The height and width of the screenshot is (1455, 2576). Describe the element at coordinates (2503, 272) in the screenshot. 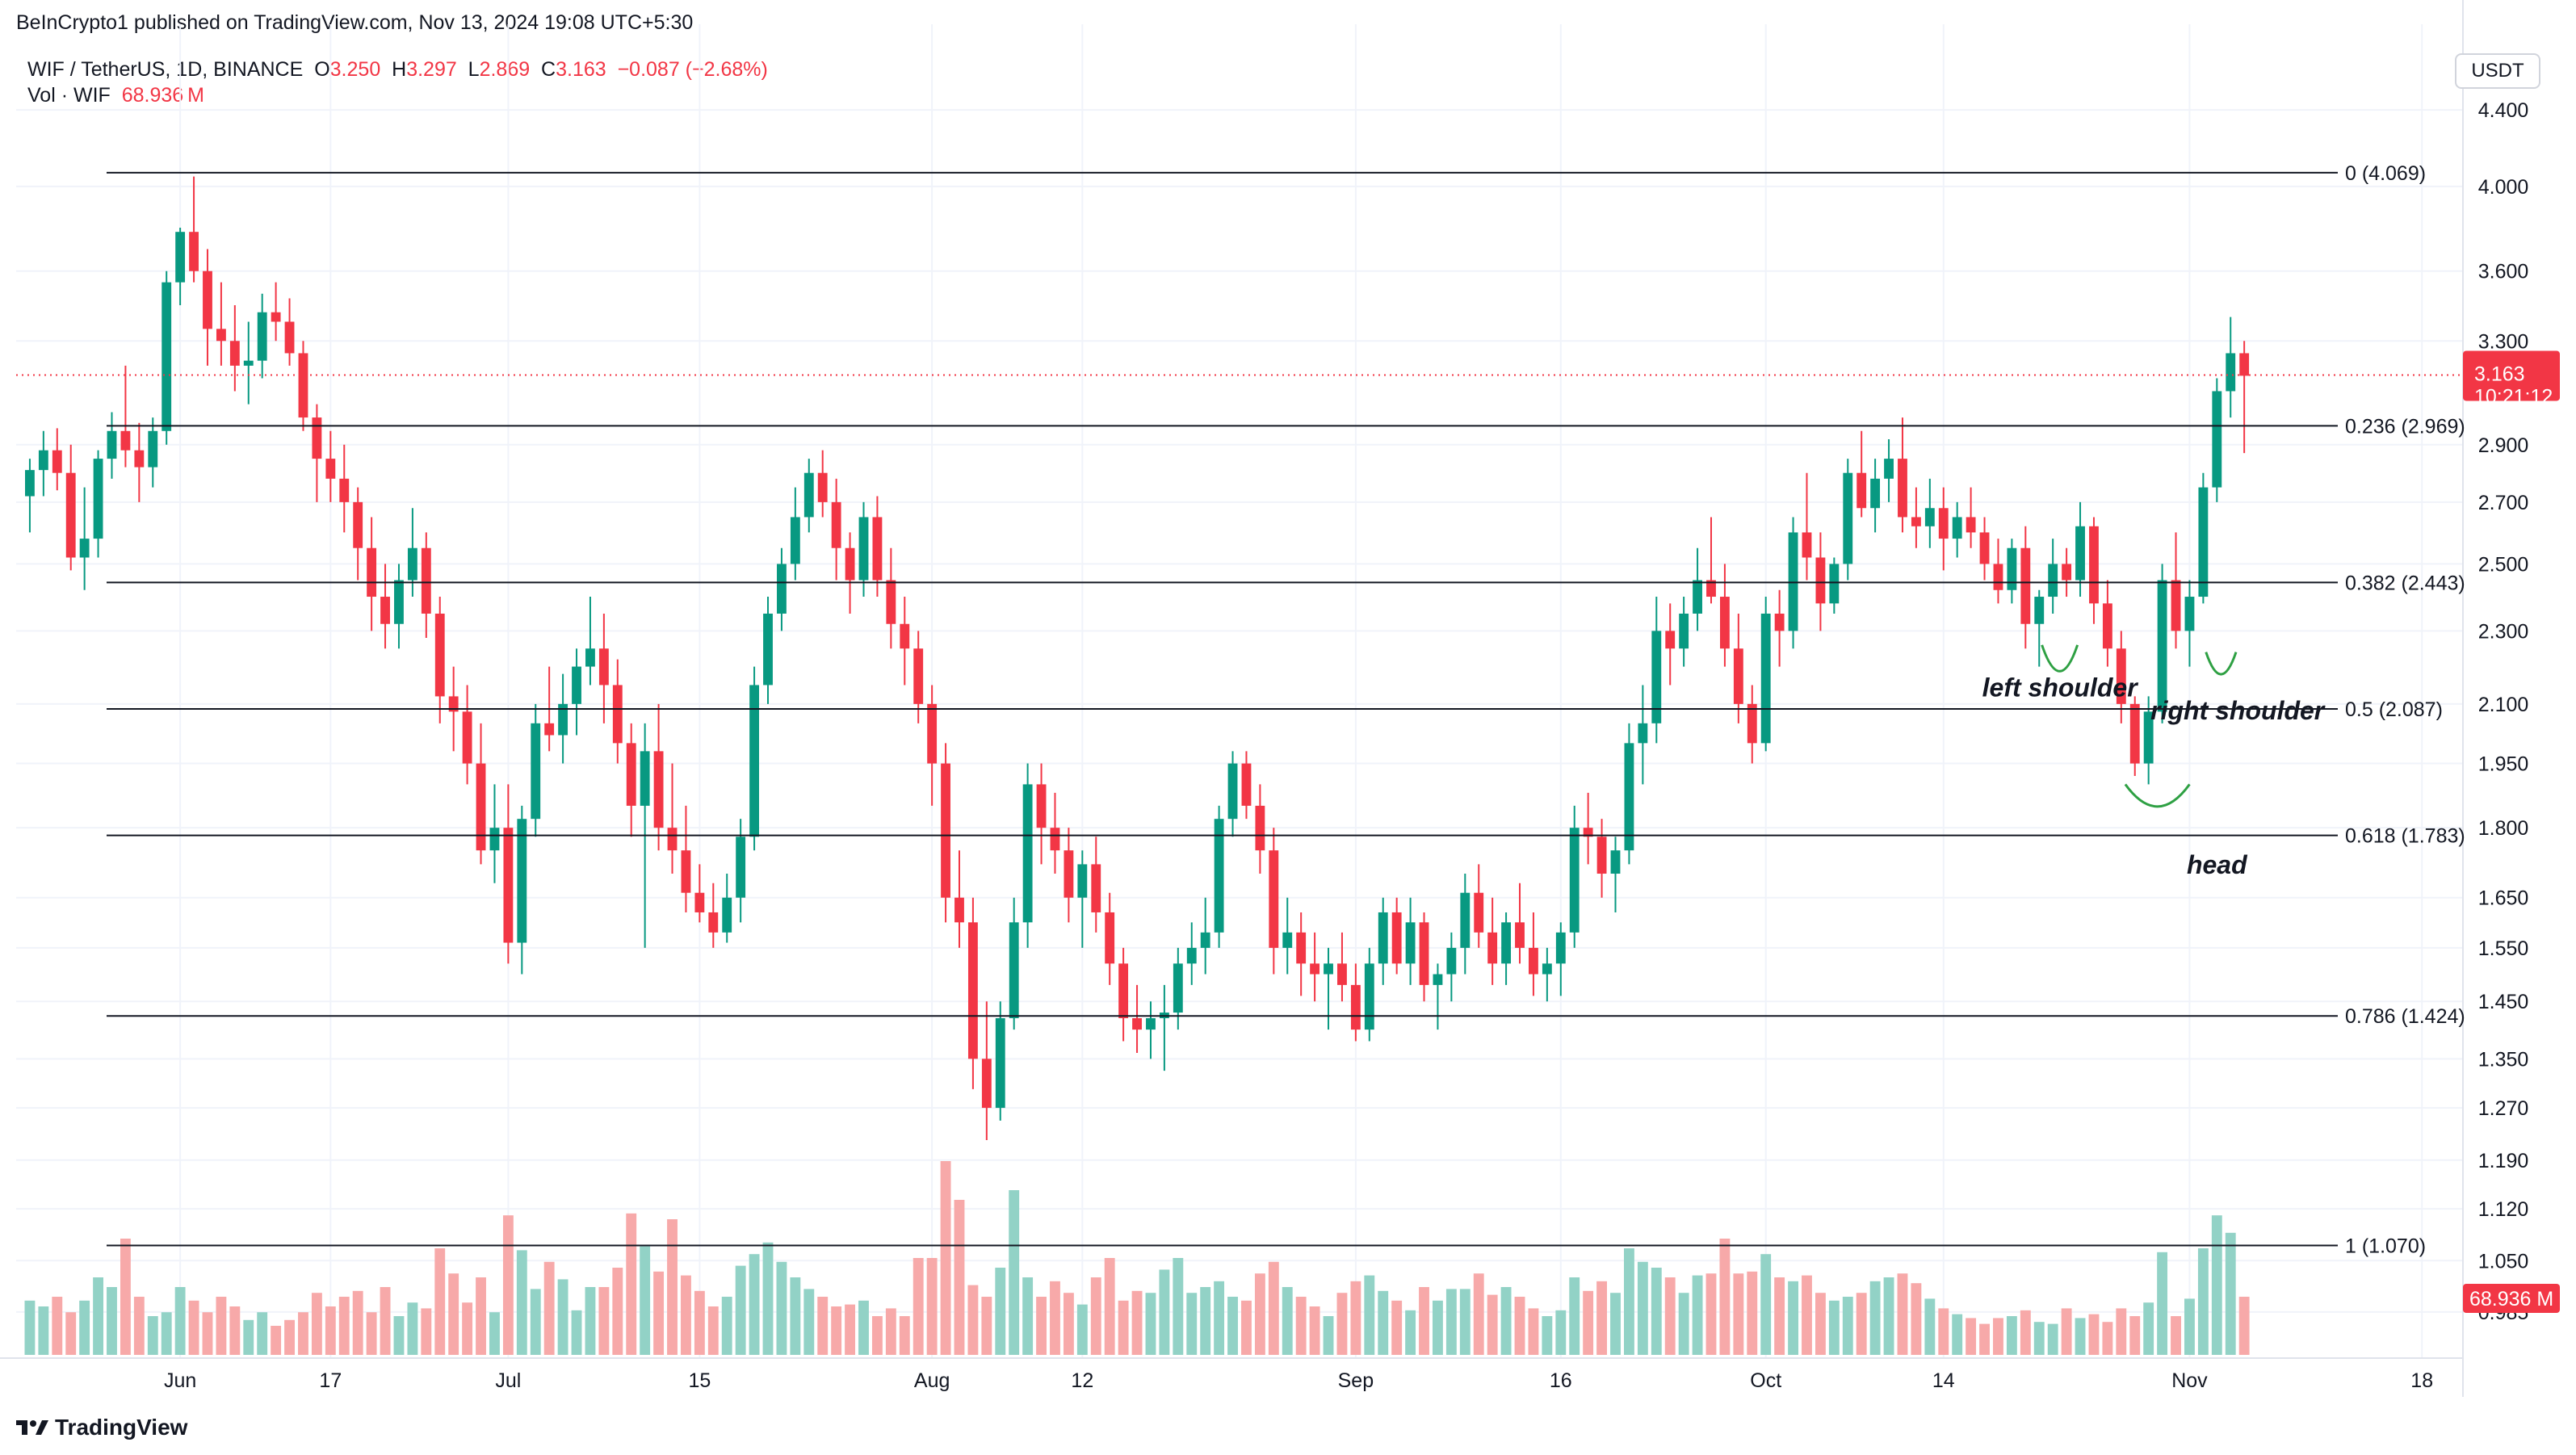

I see `price-tick-label: 3.600` at that location.